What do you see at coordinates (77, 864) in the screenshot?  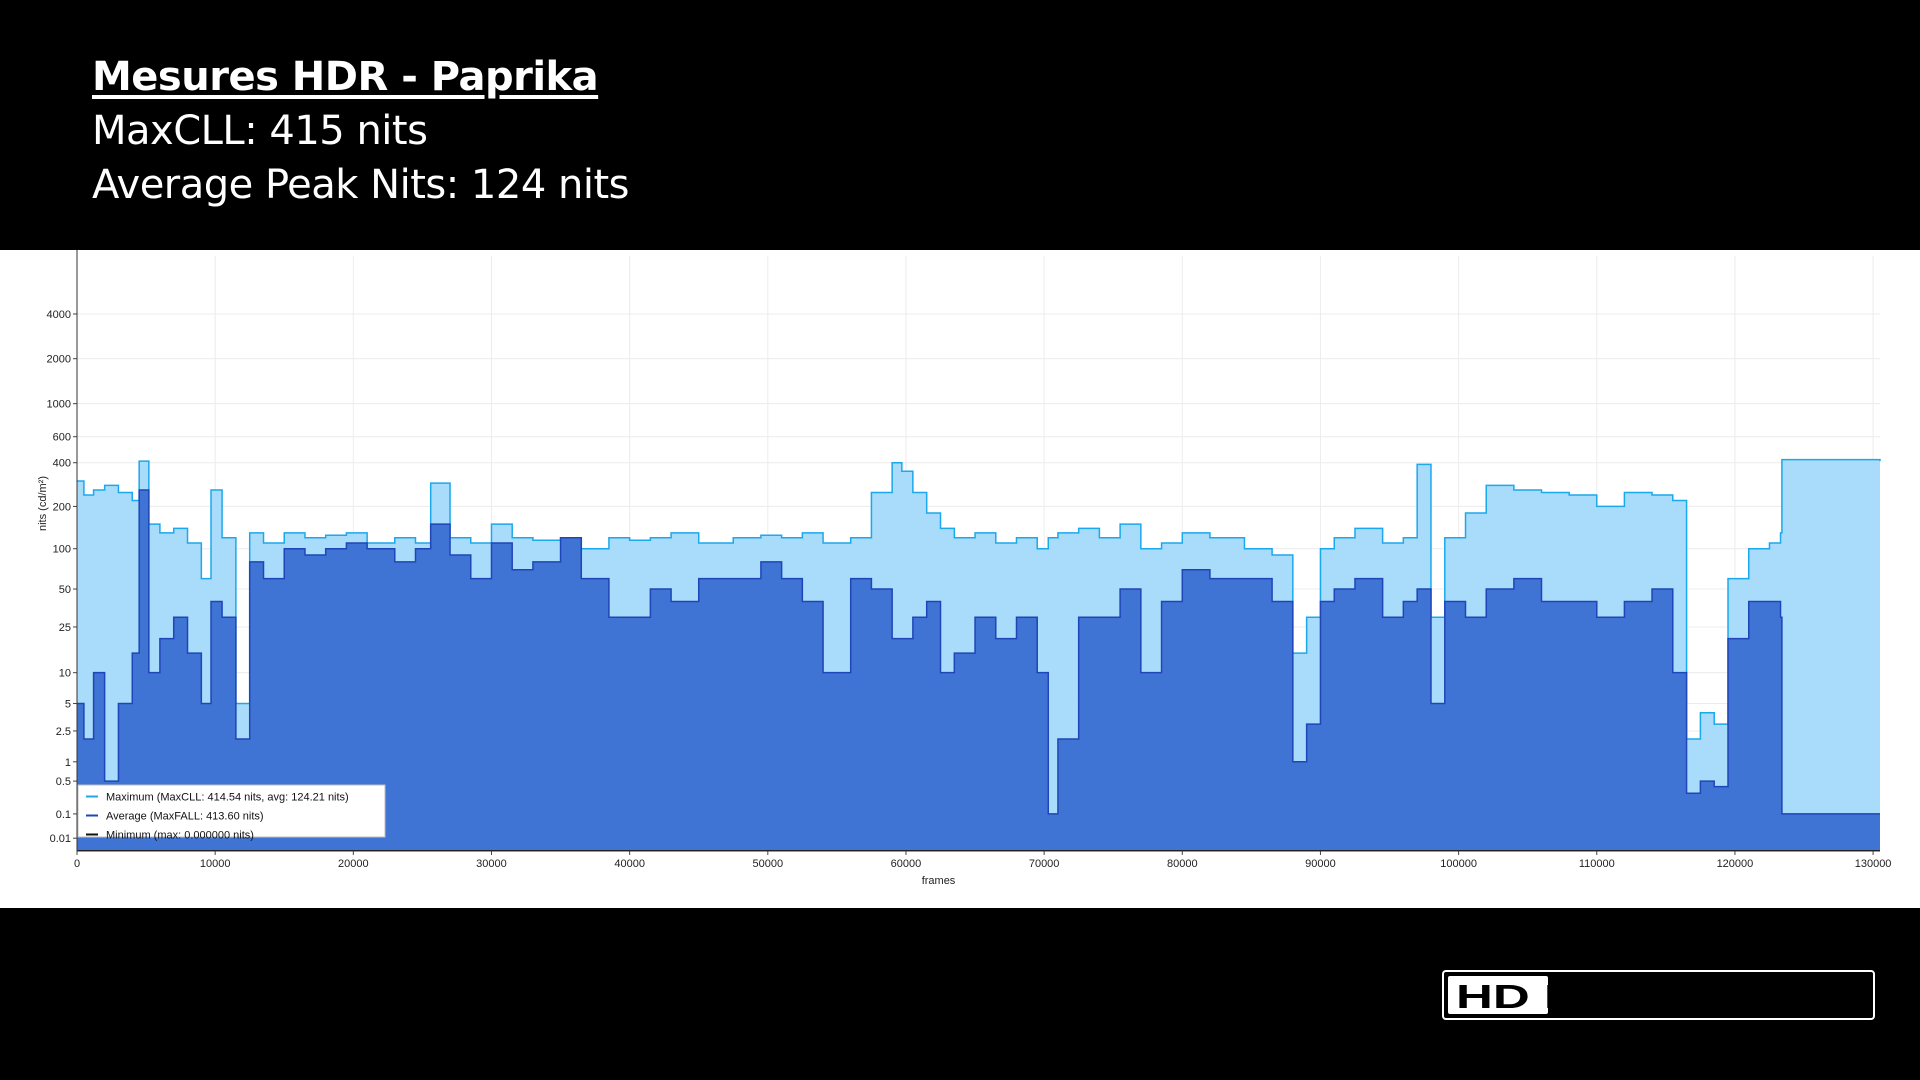 I see `x-tick-label: 0` at bounding box center [77, 864].